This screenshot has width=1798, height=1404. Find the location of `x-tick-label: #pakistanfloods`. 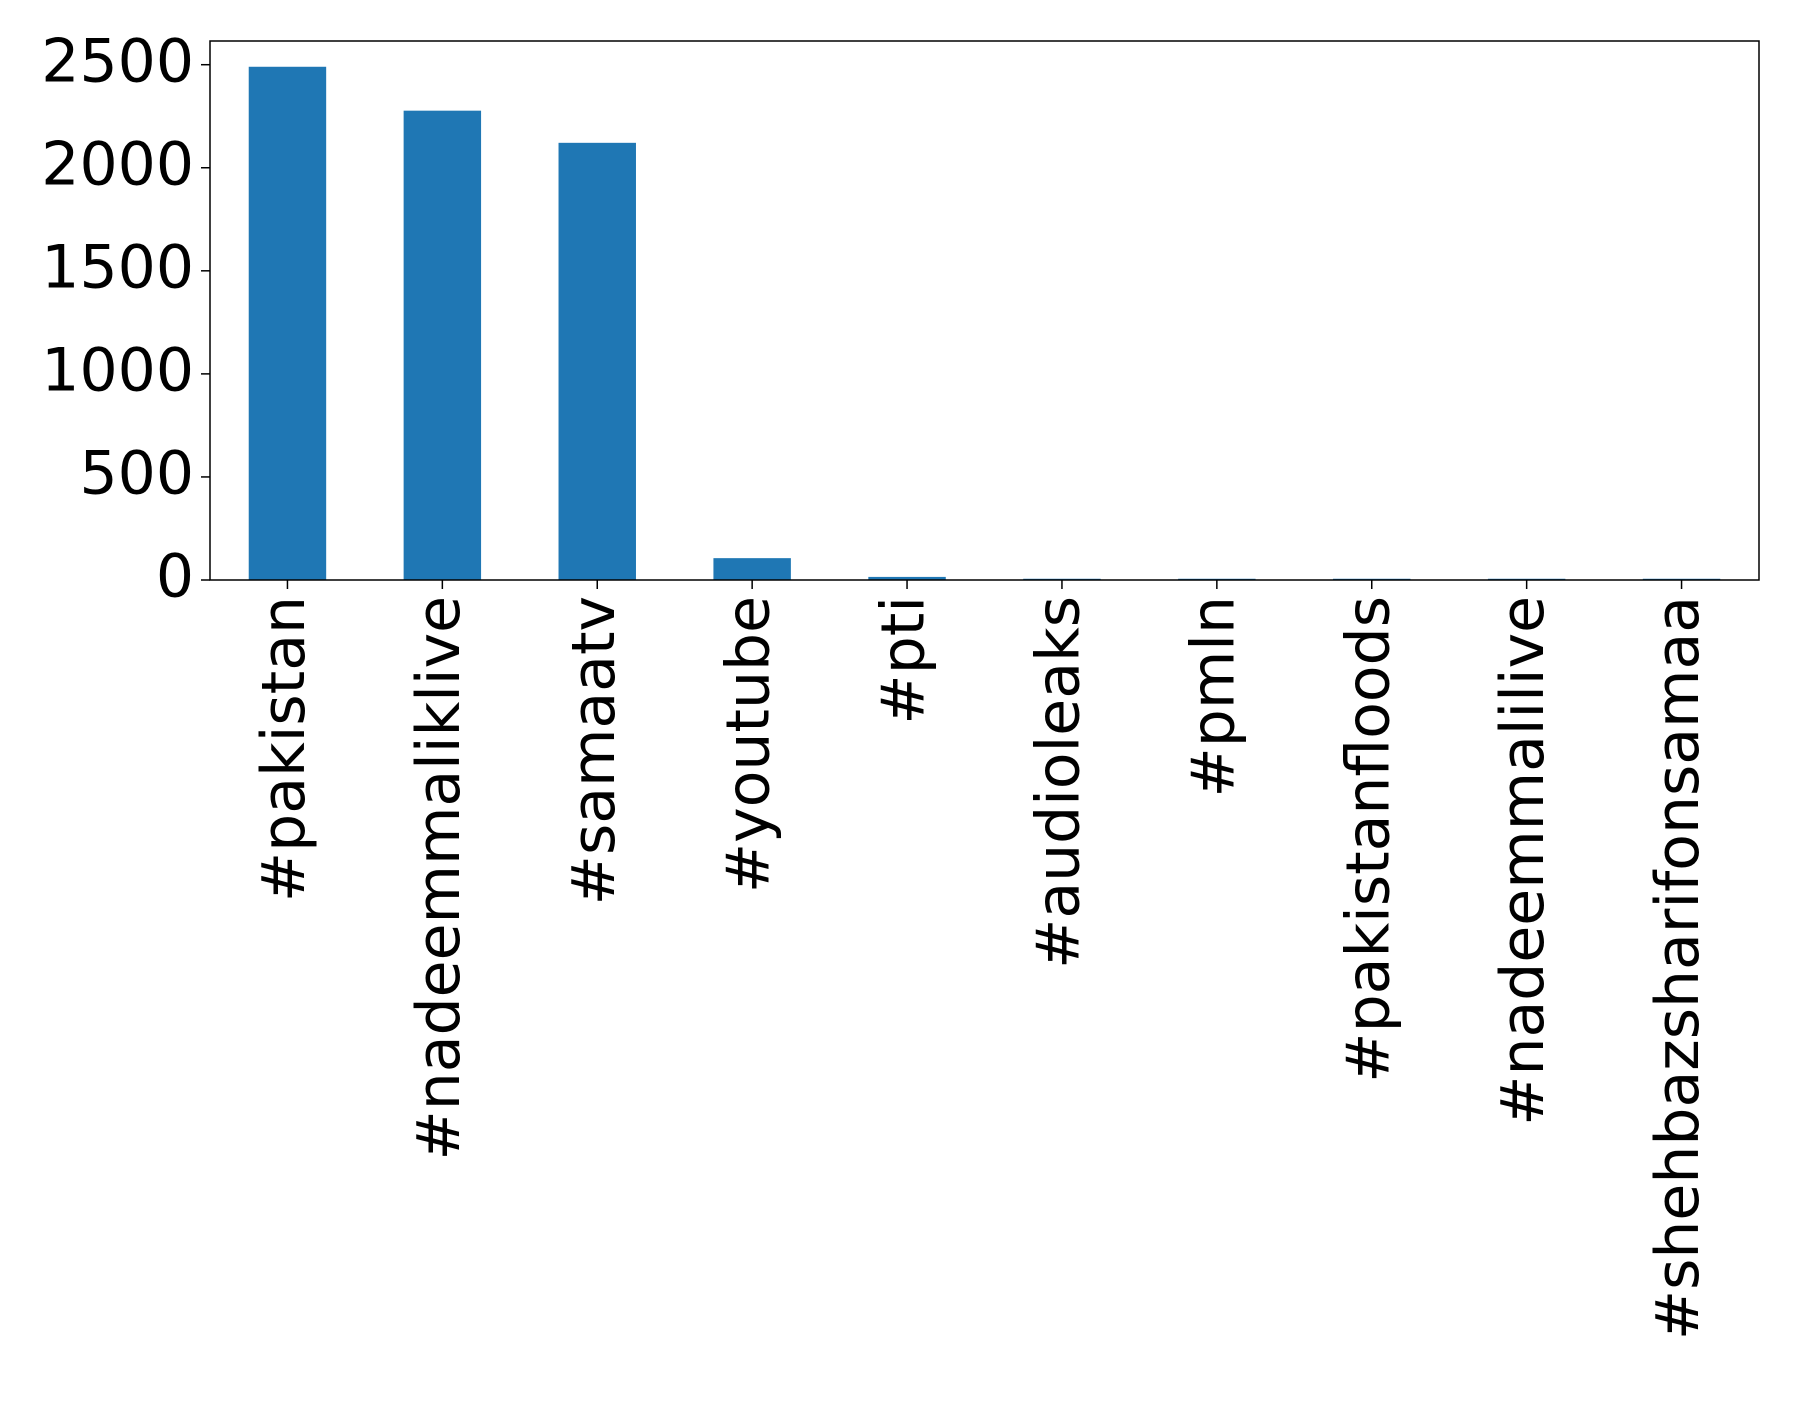

x-tick-label: #pakistanfloods is located at coordinates (1368, 839).